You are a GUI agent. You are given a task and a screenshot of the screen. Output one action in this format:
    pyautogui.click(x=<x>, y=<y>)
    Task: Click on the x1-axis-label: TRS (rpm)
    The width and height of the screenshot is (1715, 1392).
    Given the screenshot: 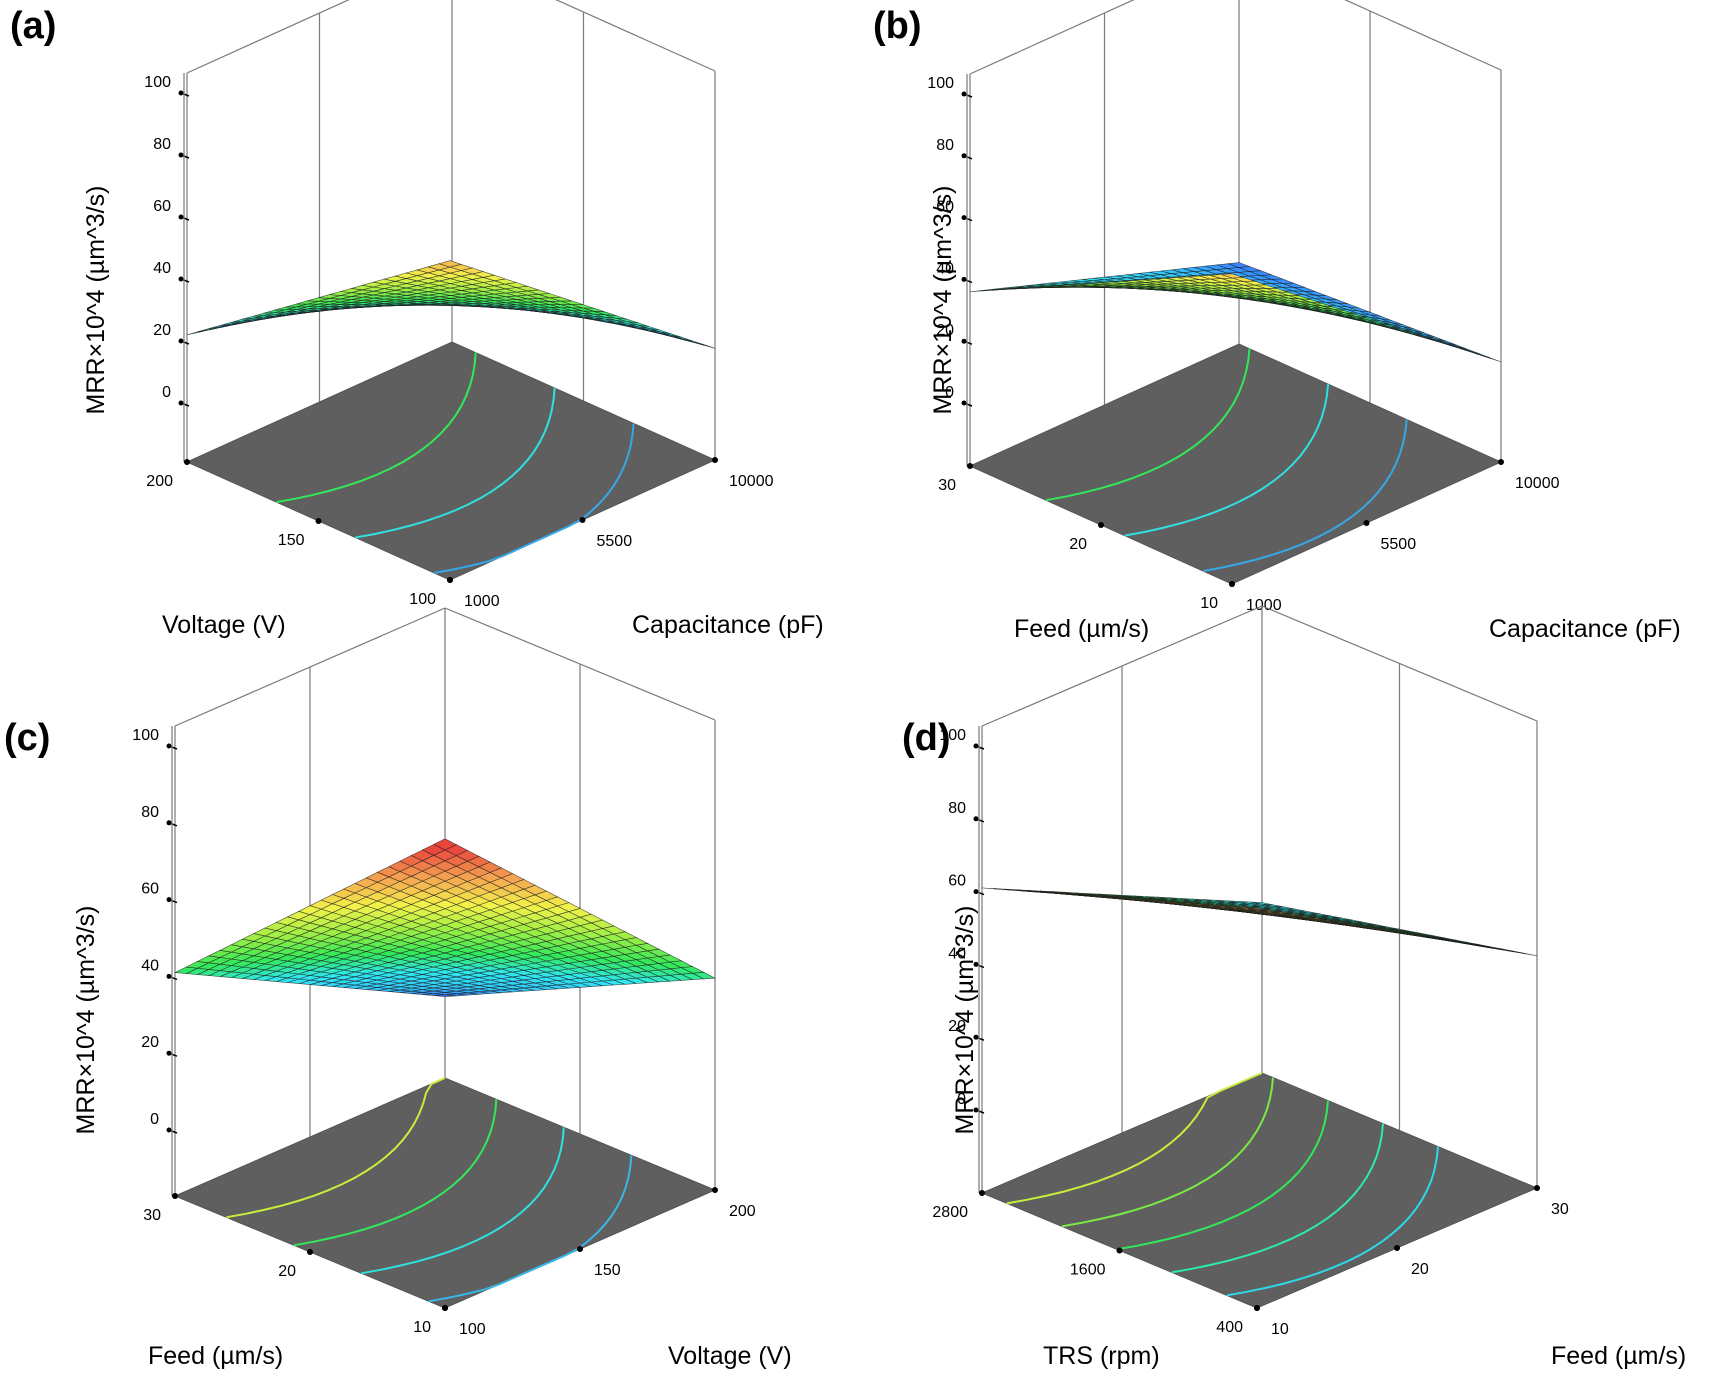 What is the action you would take?
    pyautogui.click(x=1101, y=1356)
    